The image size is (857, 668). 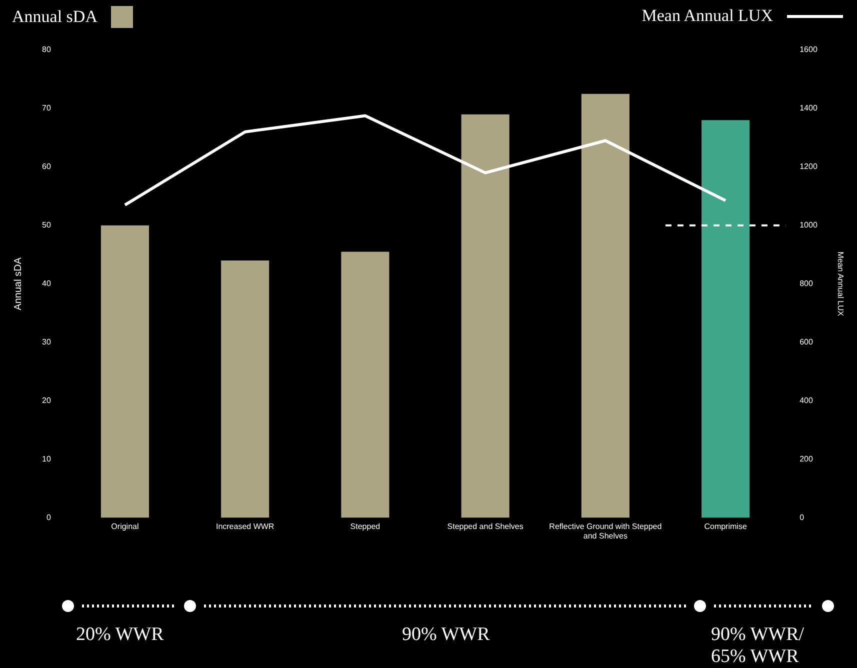 What do you see at coordinates (47, 167) in the screenshot?
I see `y-tick-label: 60` at bounding box center [47, 167].